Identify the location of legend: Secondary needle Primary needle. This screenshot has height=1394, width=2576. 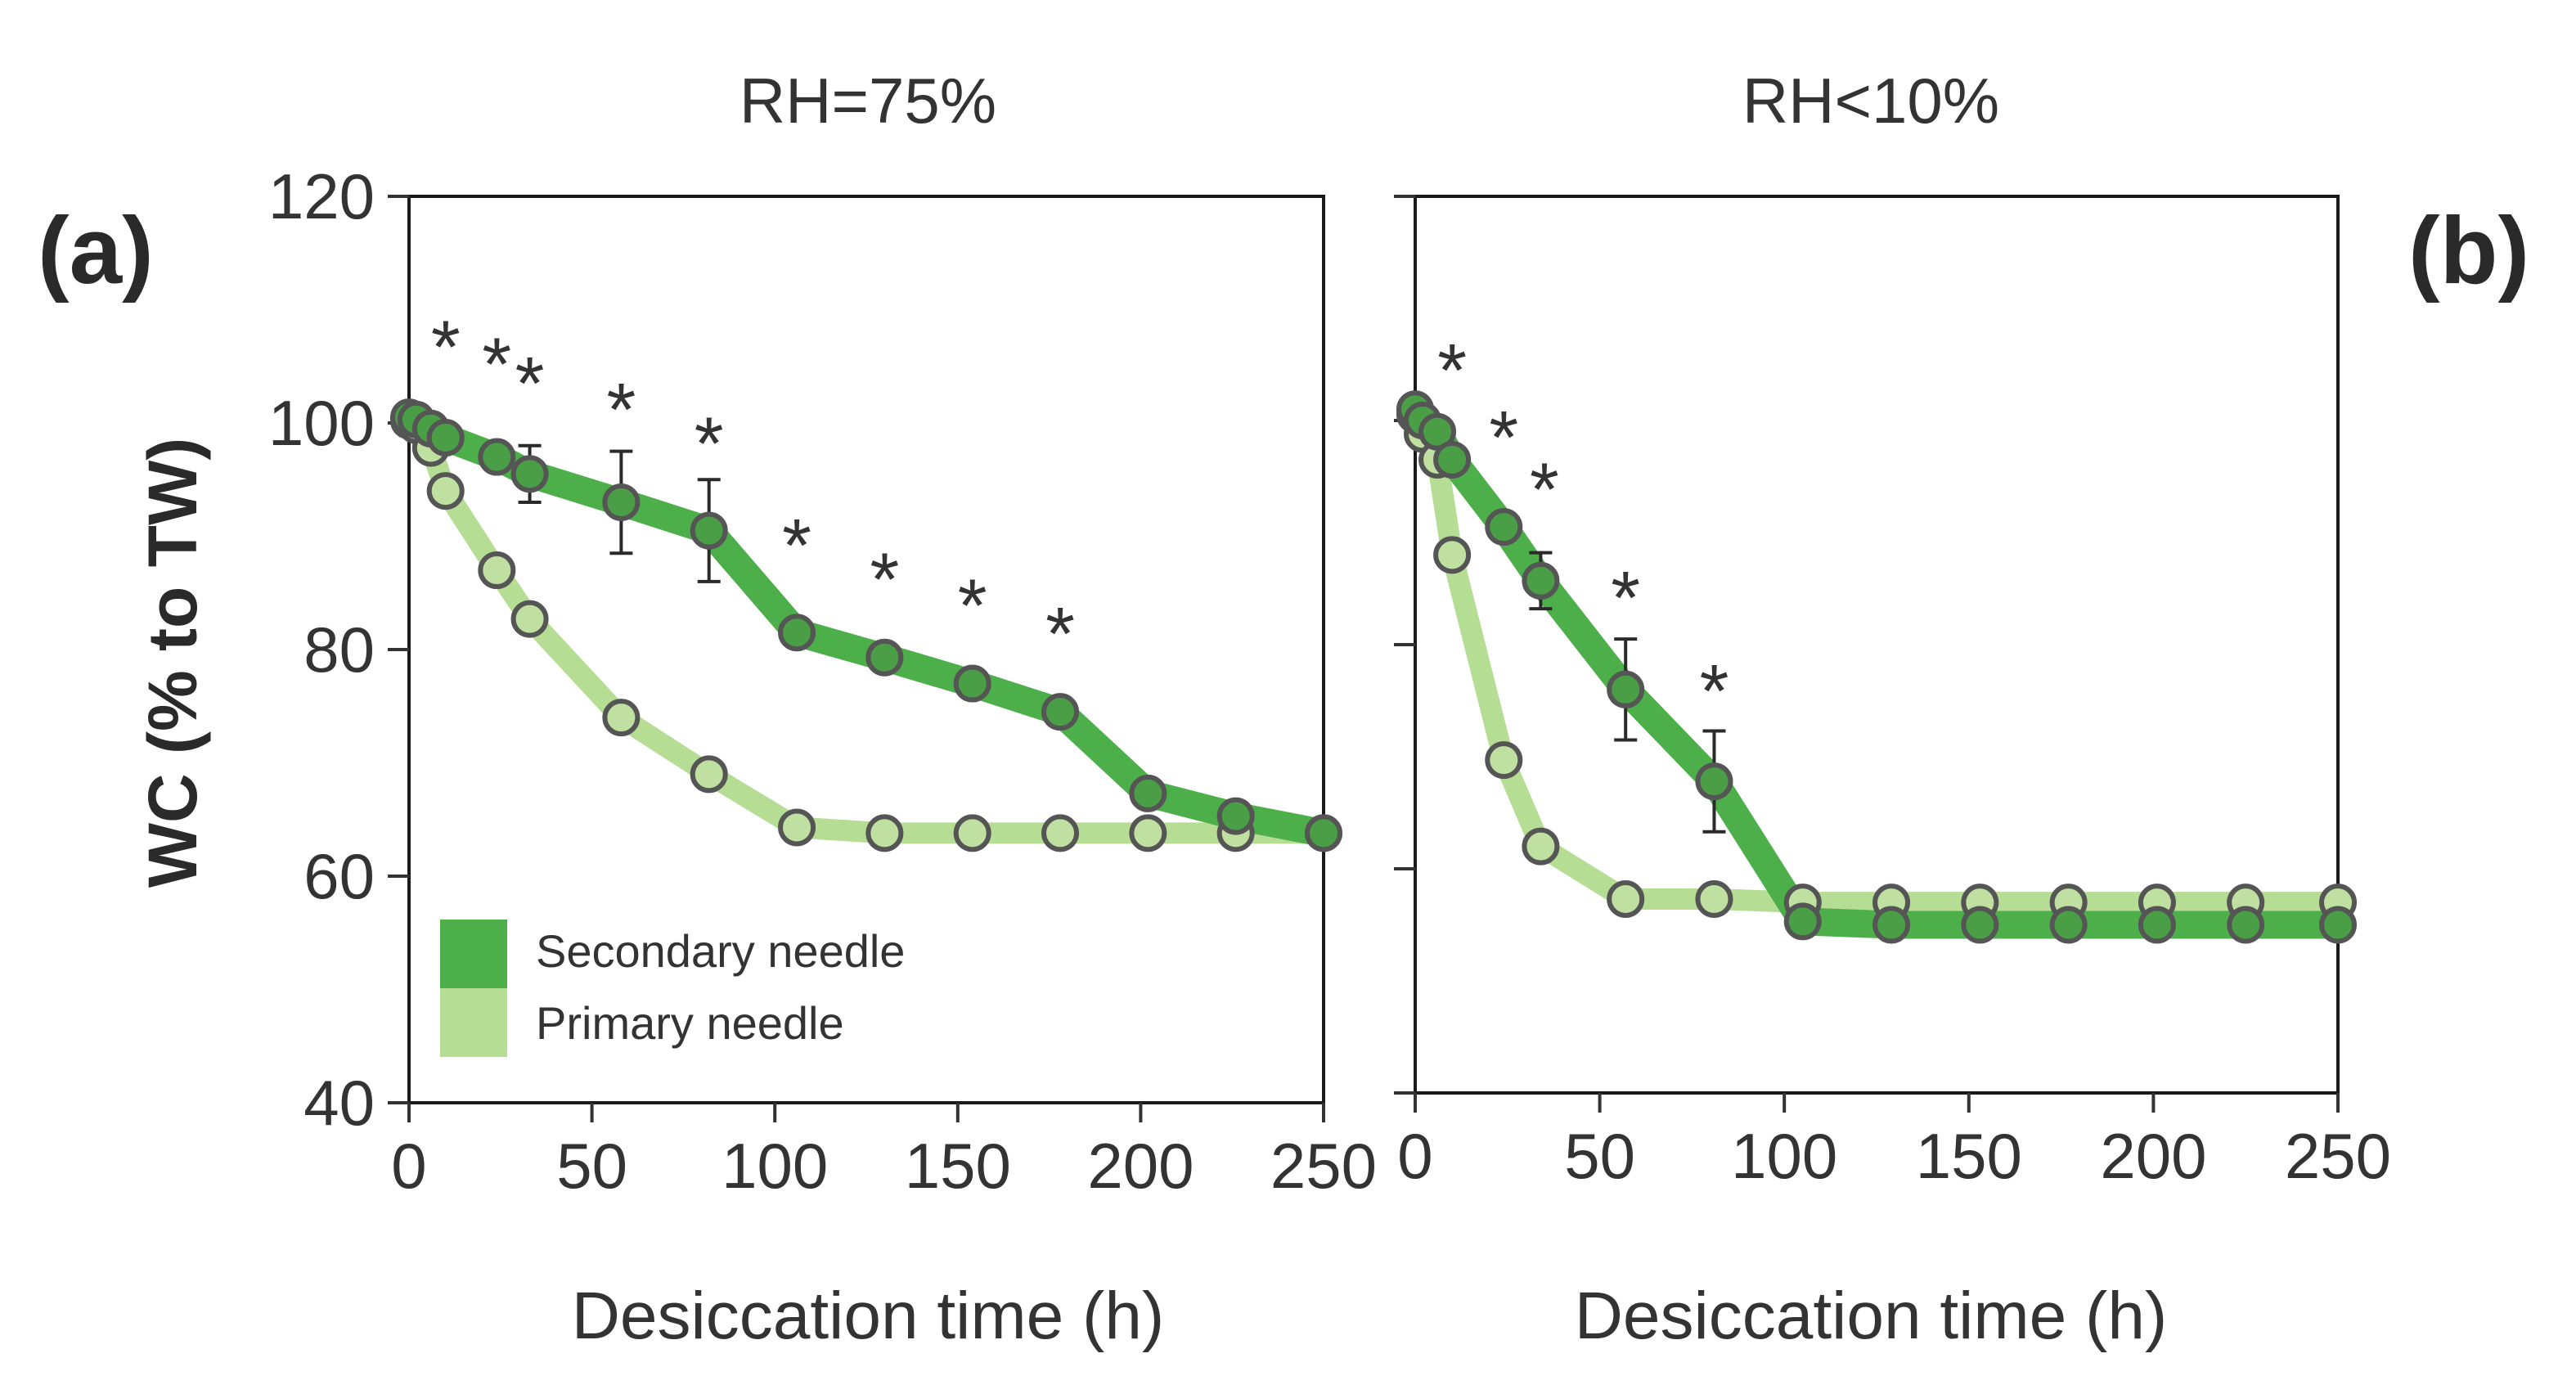
(672, 988).